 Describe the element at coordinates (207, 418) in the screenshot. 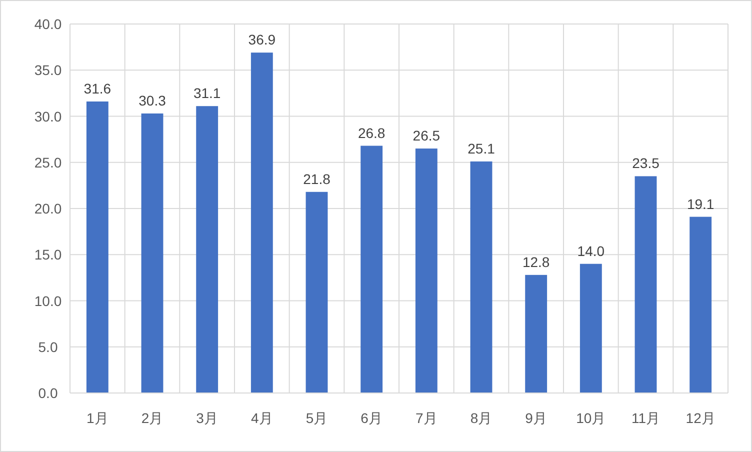

I see `x-tick-label: 3月` at that location.